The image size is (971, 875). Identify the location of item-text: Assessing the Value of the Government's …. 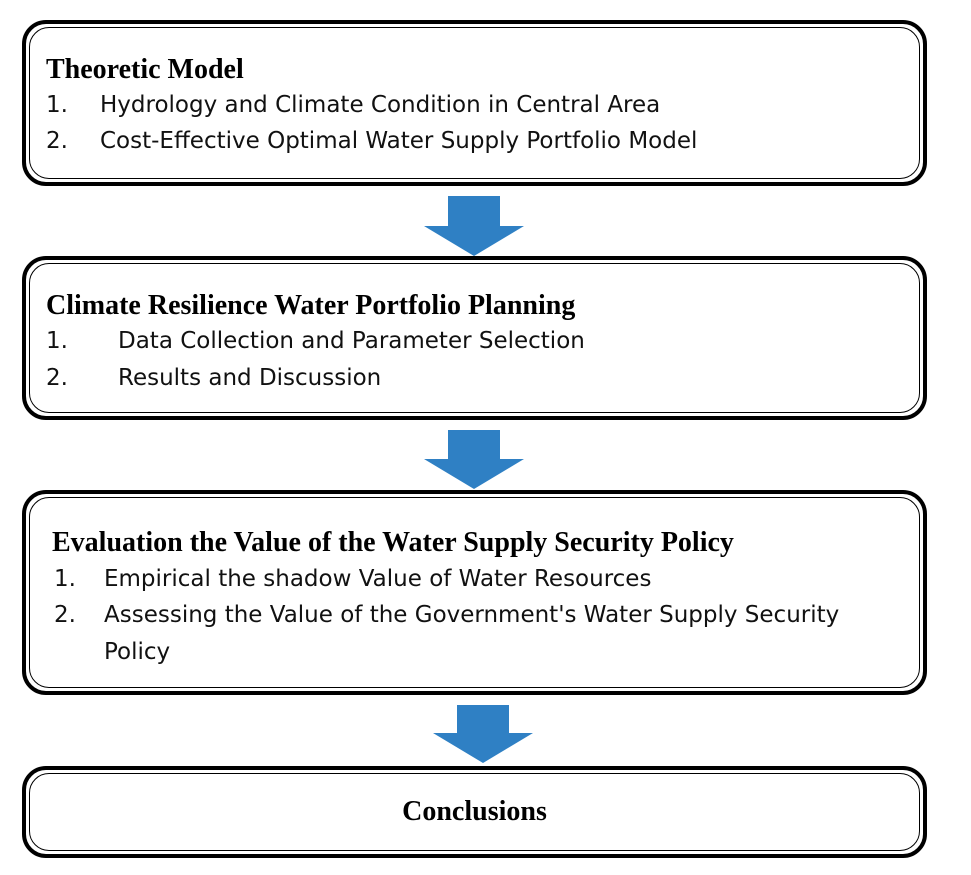
(472, 633).